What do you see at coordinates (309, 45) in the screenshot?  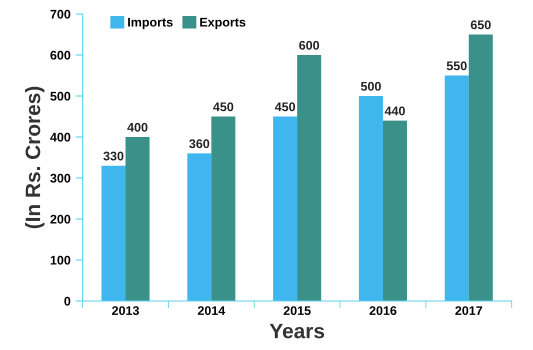 I see `data-label: 600` at bounding box center [309, 45].